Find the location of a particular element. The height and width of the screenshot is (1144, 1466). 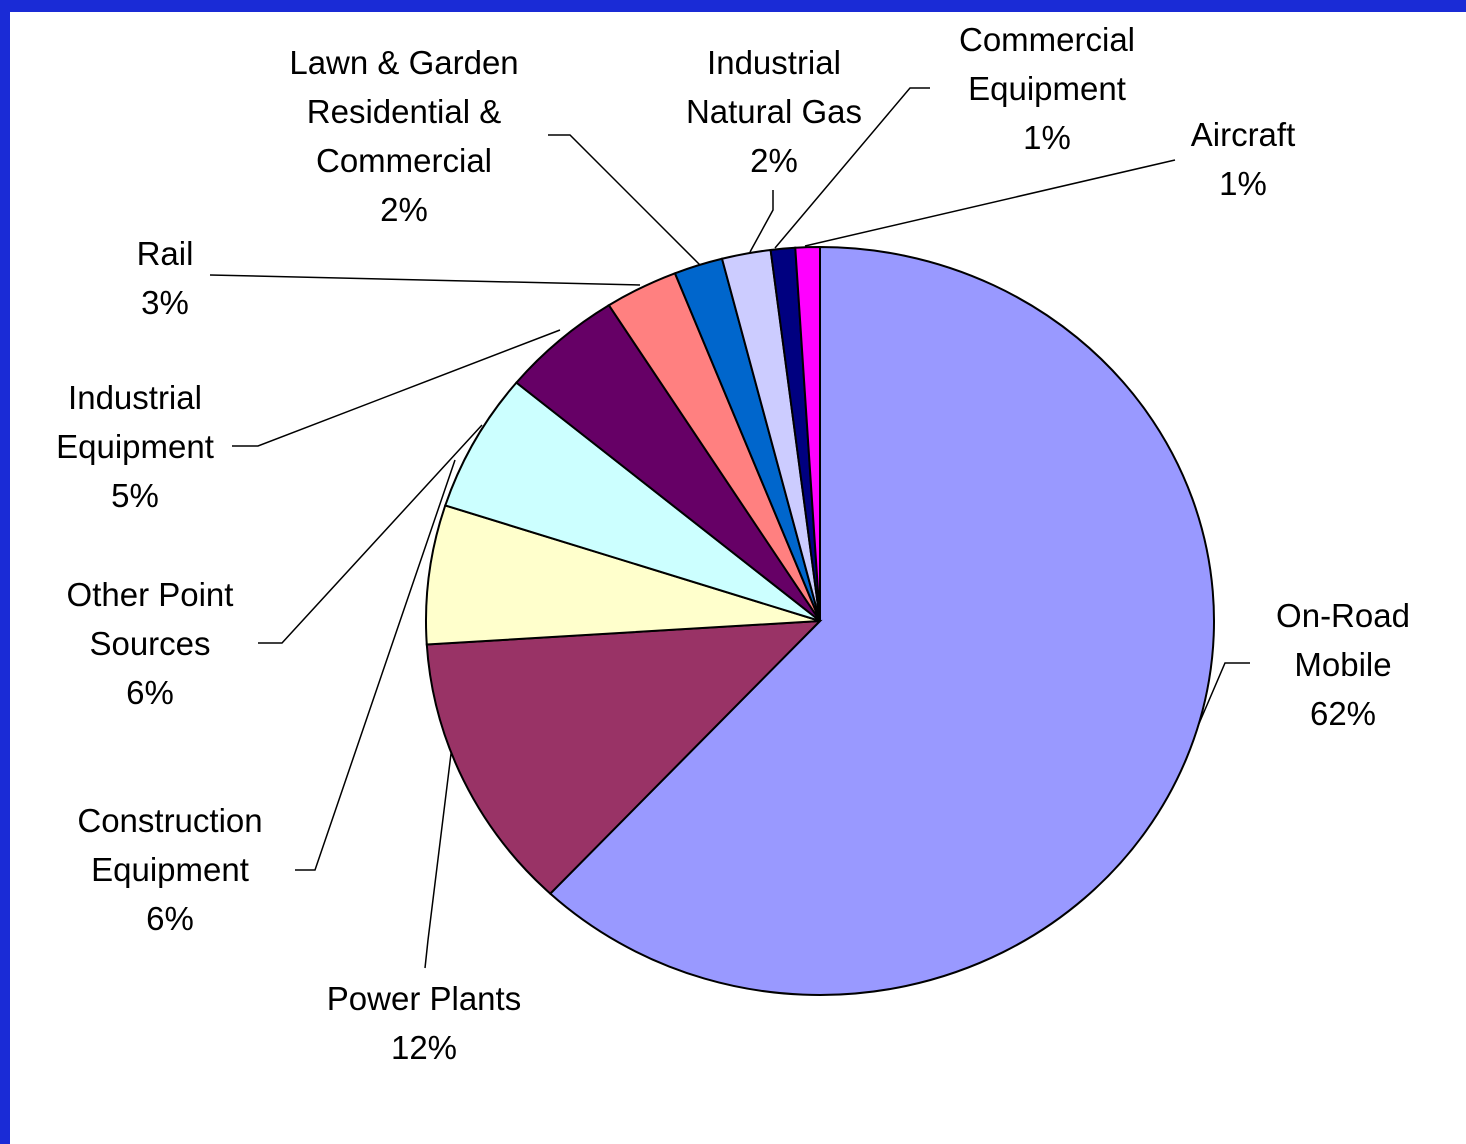

category-name: Other Point Sources is located at coordinates (150, 619).